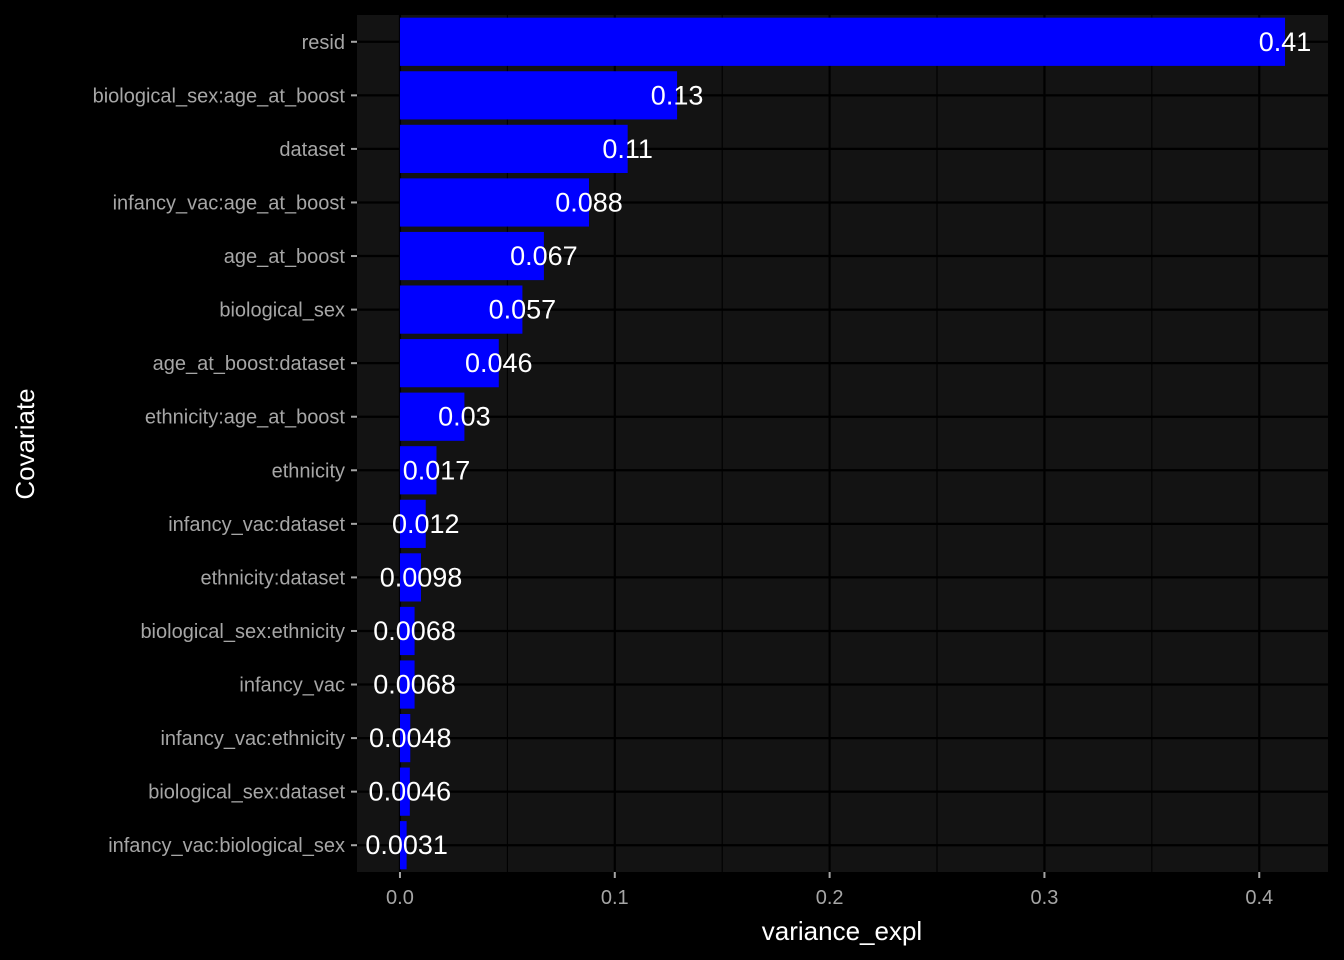 This screenshot has height=960, width=1344. What do you see at coordinates (242, 632) in the screenshot?
I see `y-tick-label: biological_sex:ethnicity` at bounding box center [242, 632].